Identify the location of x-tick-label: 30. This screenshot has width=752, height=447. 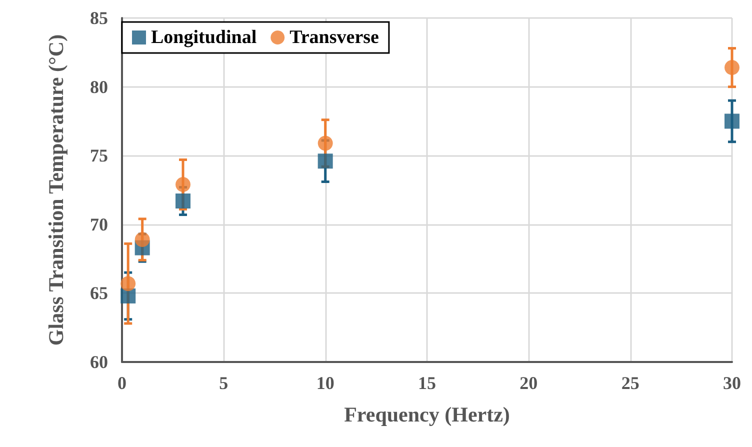
(732, 383).